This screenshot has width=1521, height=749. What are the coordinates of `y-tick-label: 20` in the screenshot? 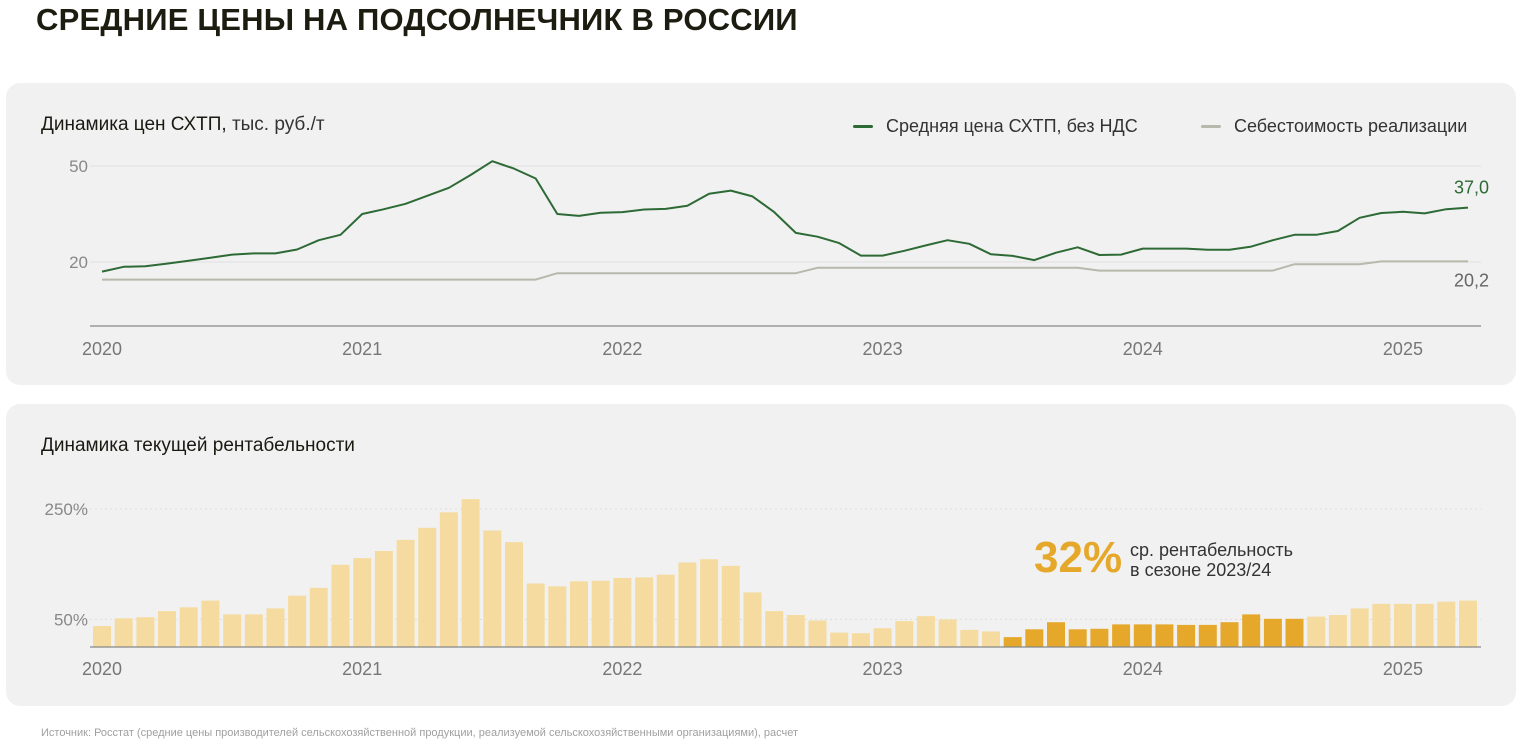 It's located at (78, 262).